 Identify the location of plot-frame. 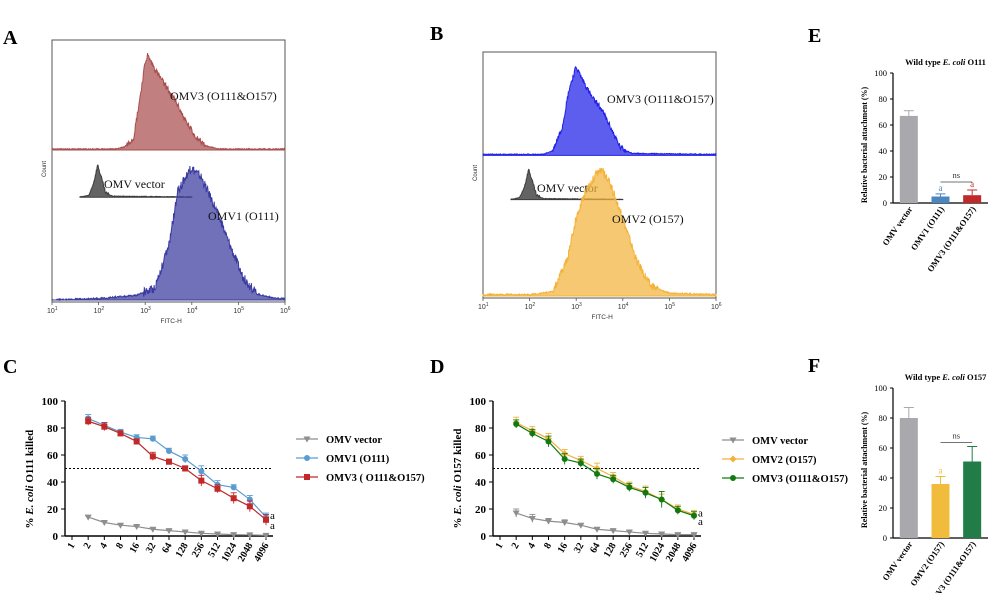
(599, 175).